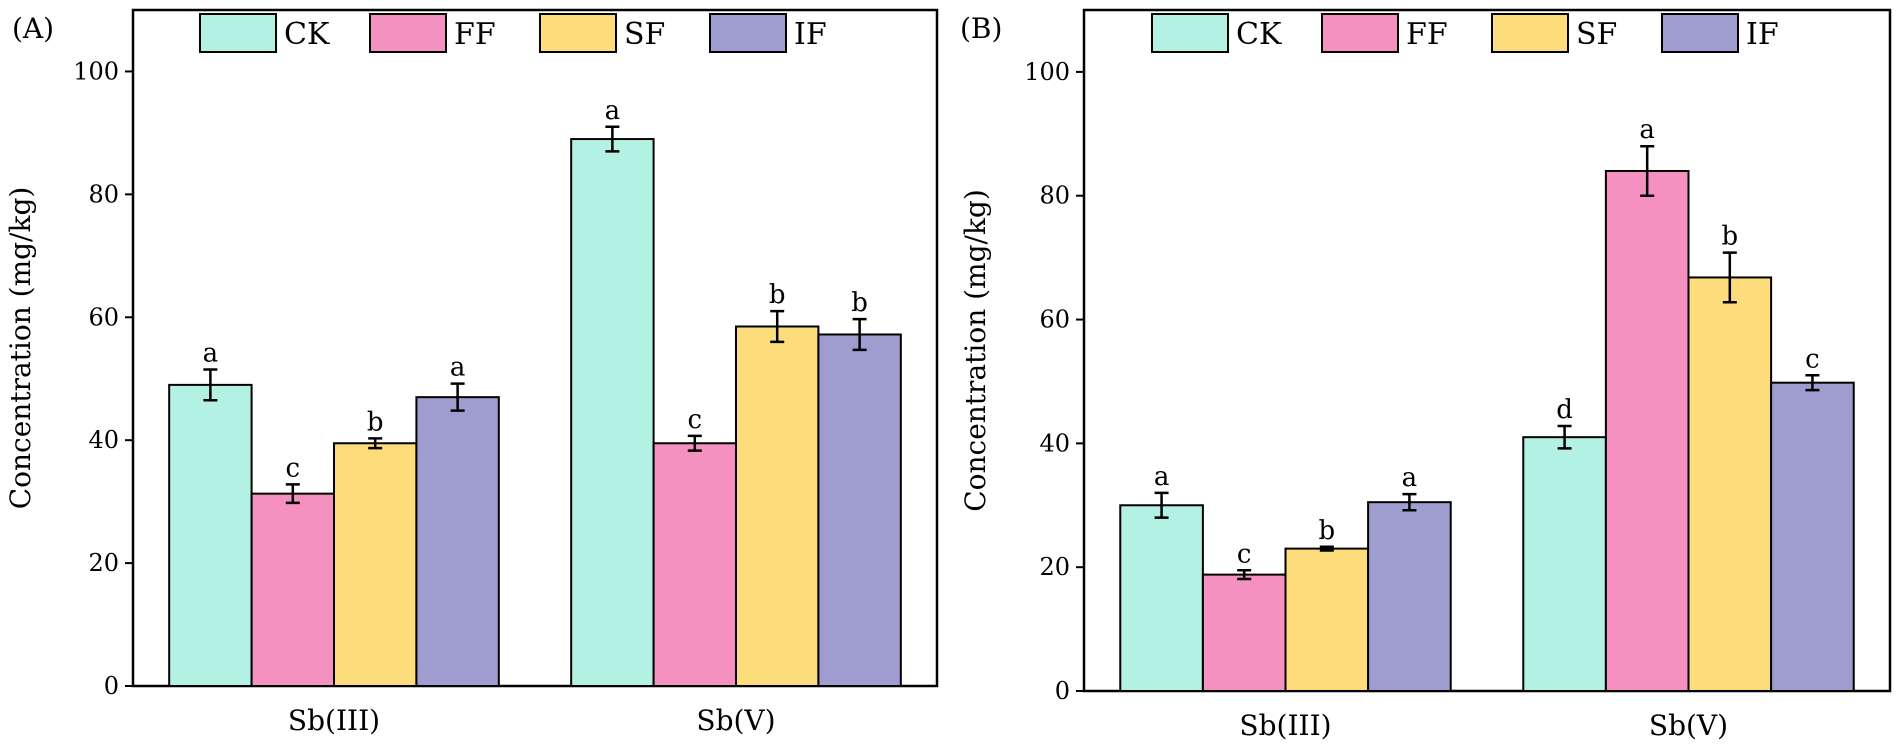 This screenshot has width=1902, height=752. What do you see at coordinates (33, 28) in the screenshot?
I see `panel-label: (A)` at bounding box center [33, 28].